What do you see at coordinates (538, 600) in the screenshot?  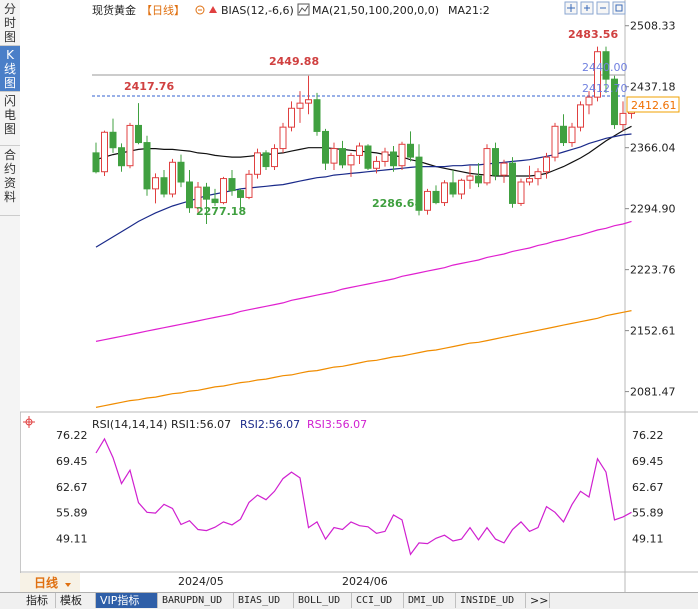 I see `more-tabs-button: >>` at bounding box center [538, 600].